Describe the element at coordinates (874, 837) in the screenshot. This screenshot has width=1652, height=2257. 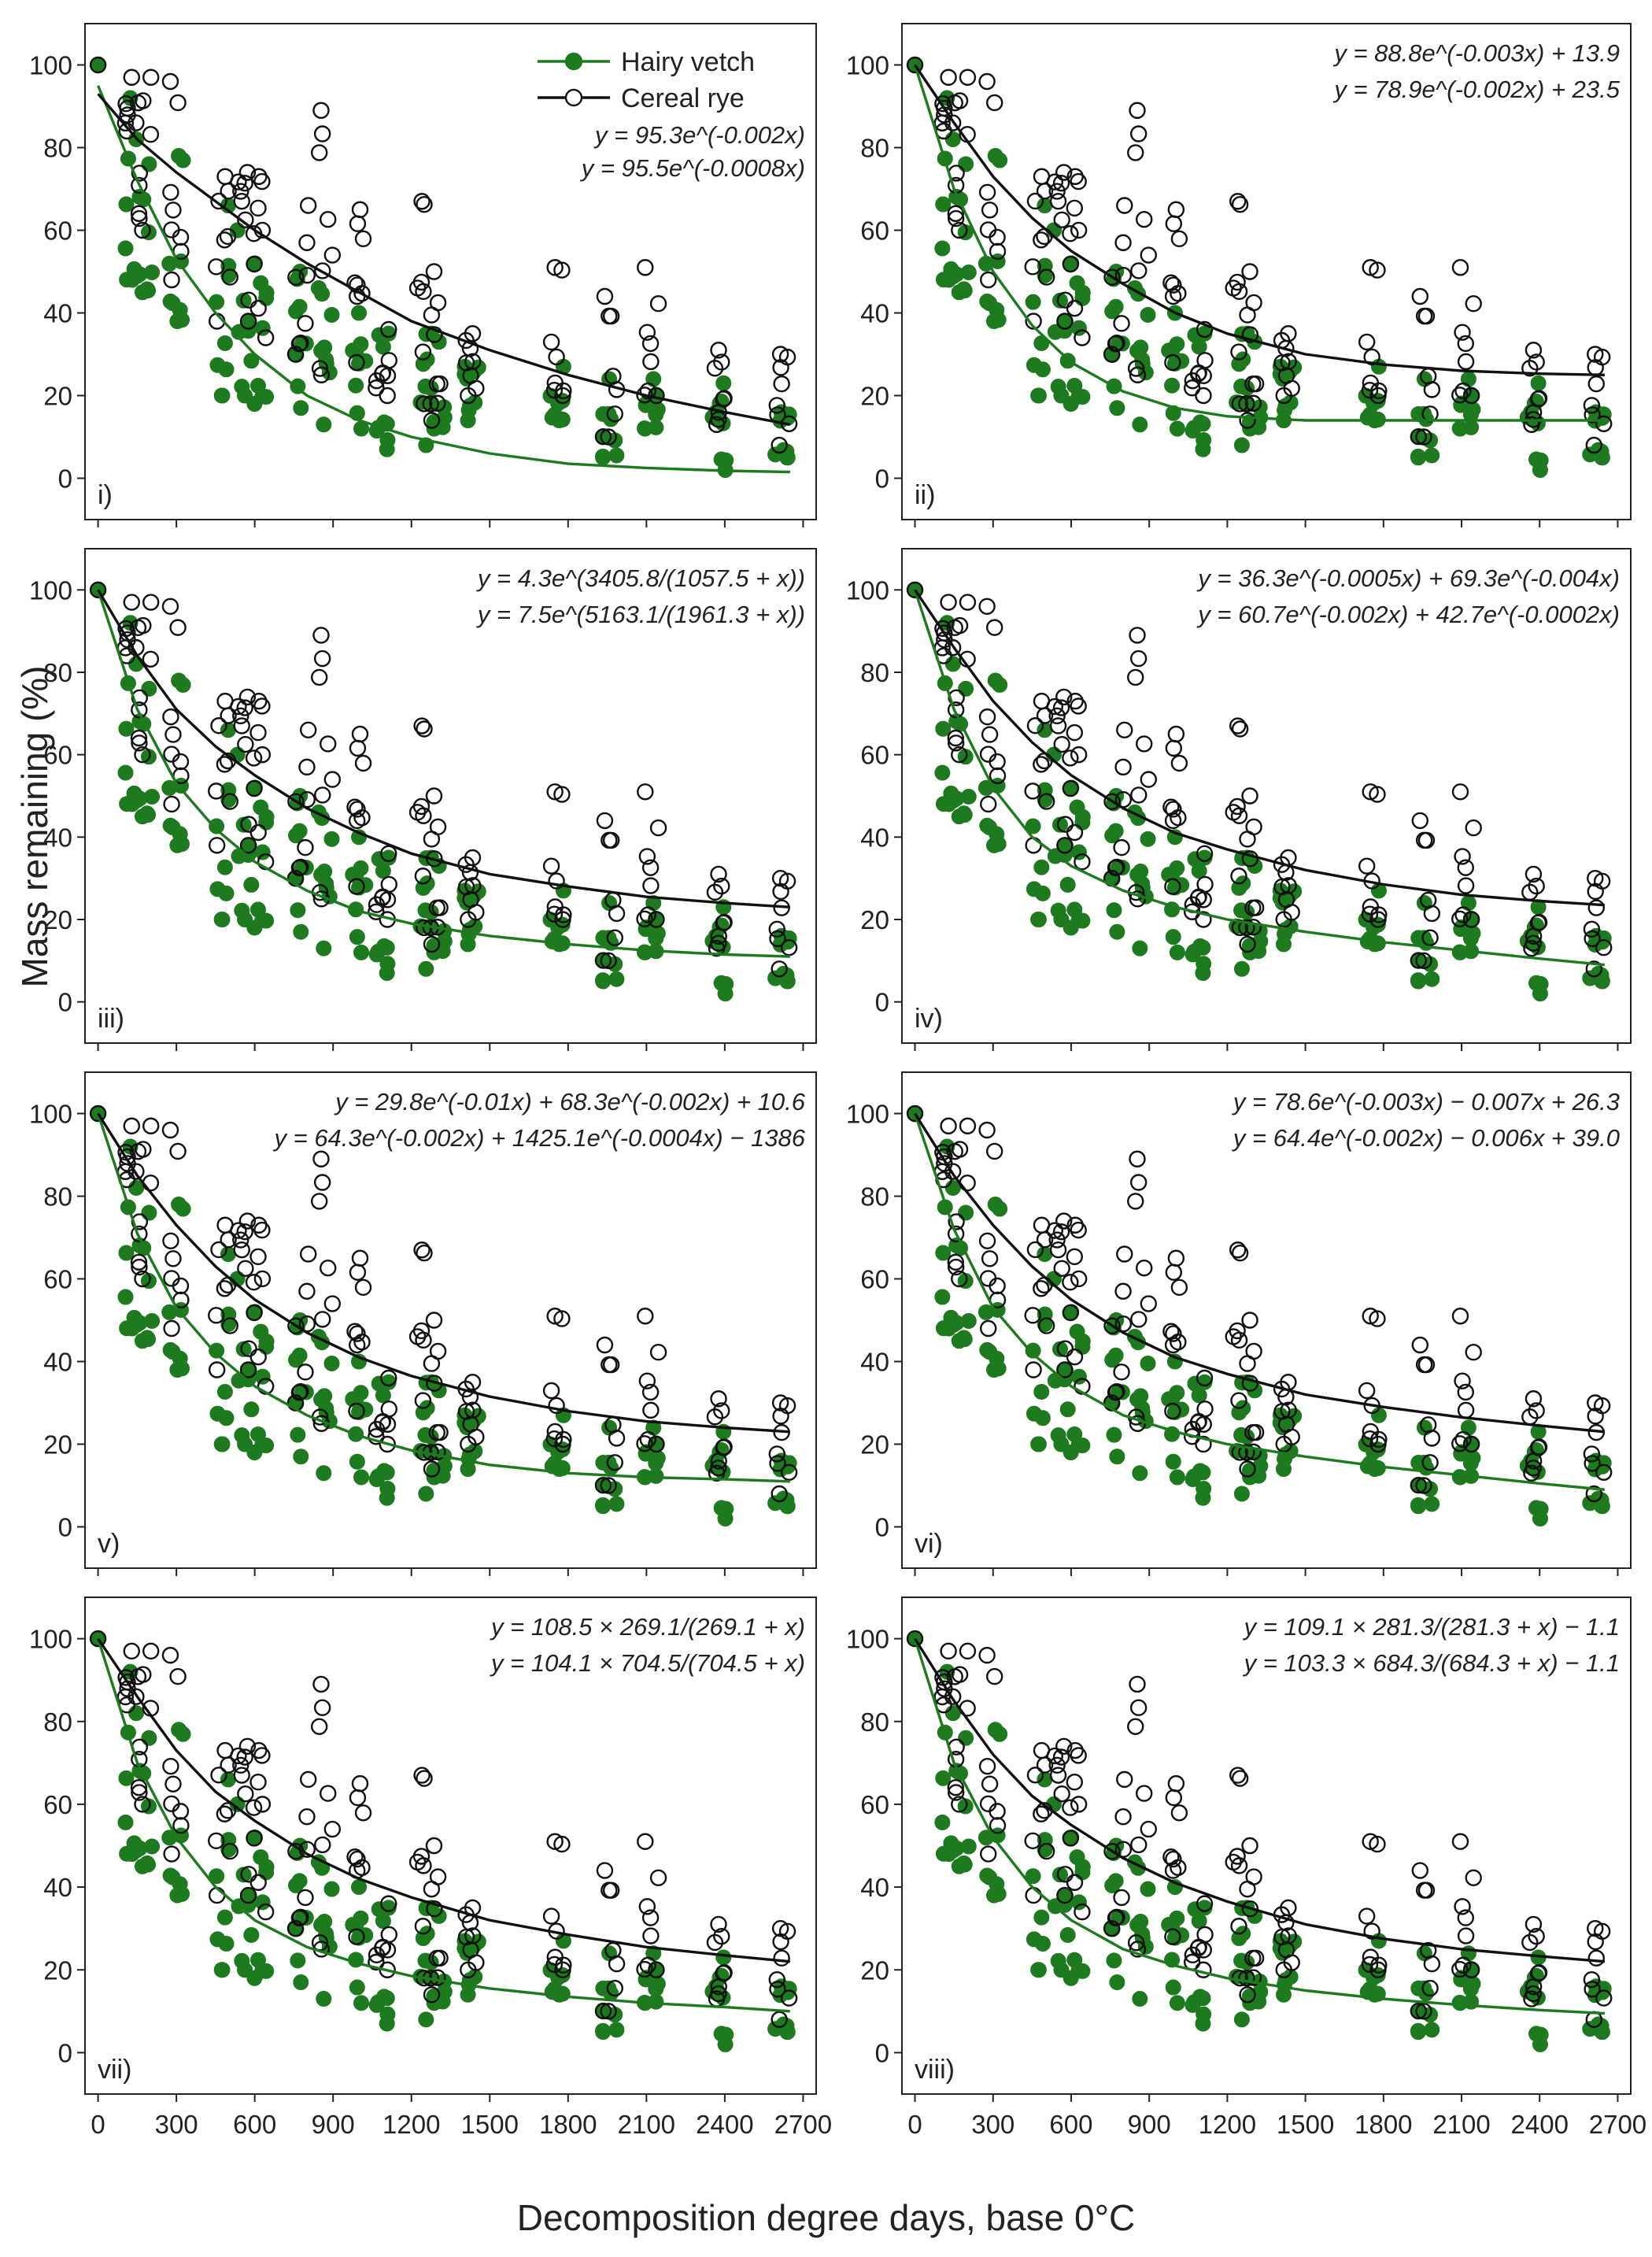
I see `y-tick-label: 40` at that location.